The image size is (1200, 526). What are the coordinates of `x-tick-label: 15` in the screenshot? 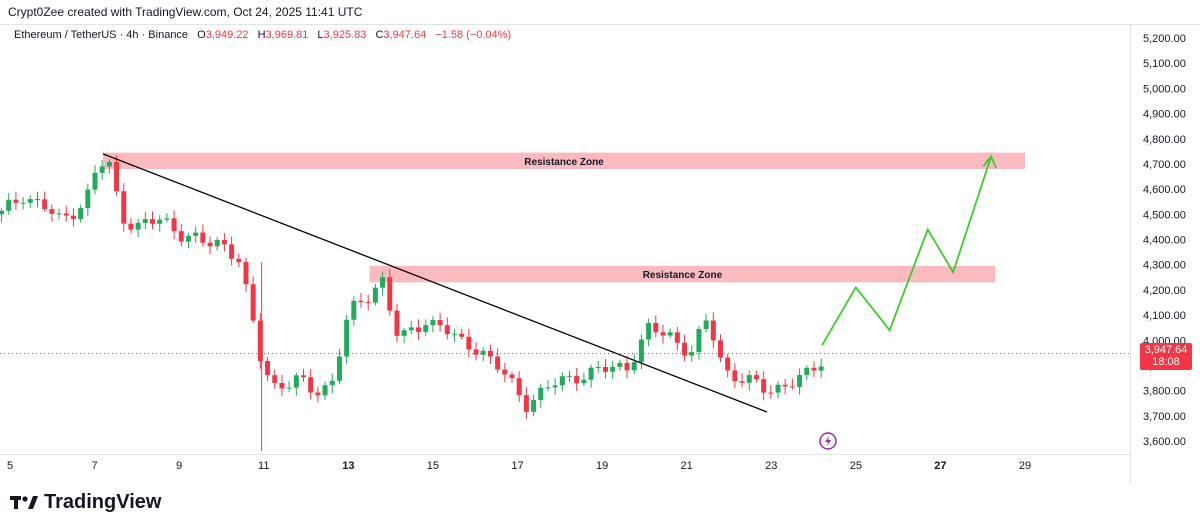 It's located at (433, 466).